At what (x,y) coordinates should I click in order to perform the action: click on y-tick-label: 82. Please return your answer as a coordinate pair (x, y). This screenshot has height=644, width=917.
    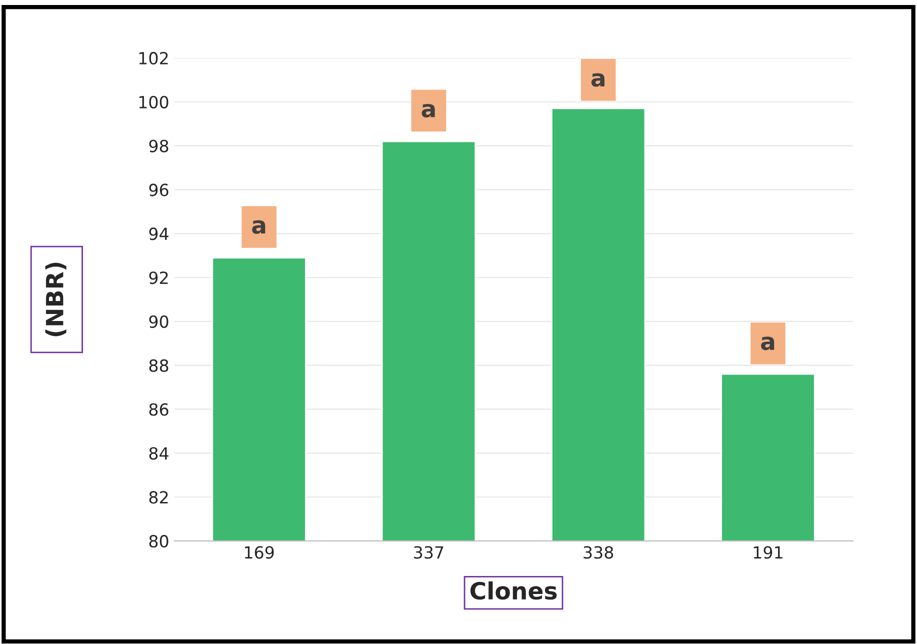
    Looking at the image, I should click on (158, 497).